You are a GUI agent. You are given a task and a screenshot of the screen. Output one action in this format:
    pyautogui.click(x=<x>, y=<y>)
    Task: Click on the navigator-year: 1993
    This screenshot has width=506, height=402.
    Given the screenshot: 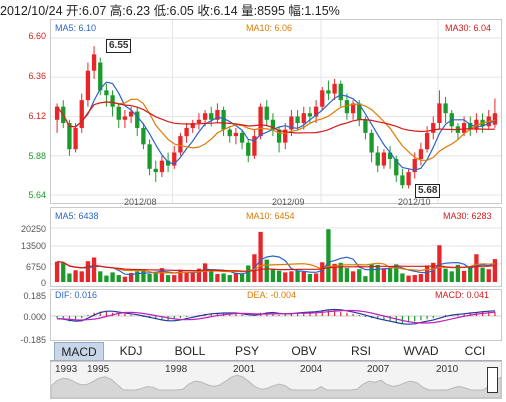 What is the action you would take?
    pyautogui.click(x=66, y=369)
    